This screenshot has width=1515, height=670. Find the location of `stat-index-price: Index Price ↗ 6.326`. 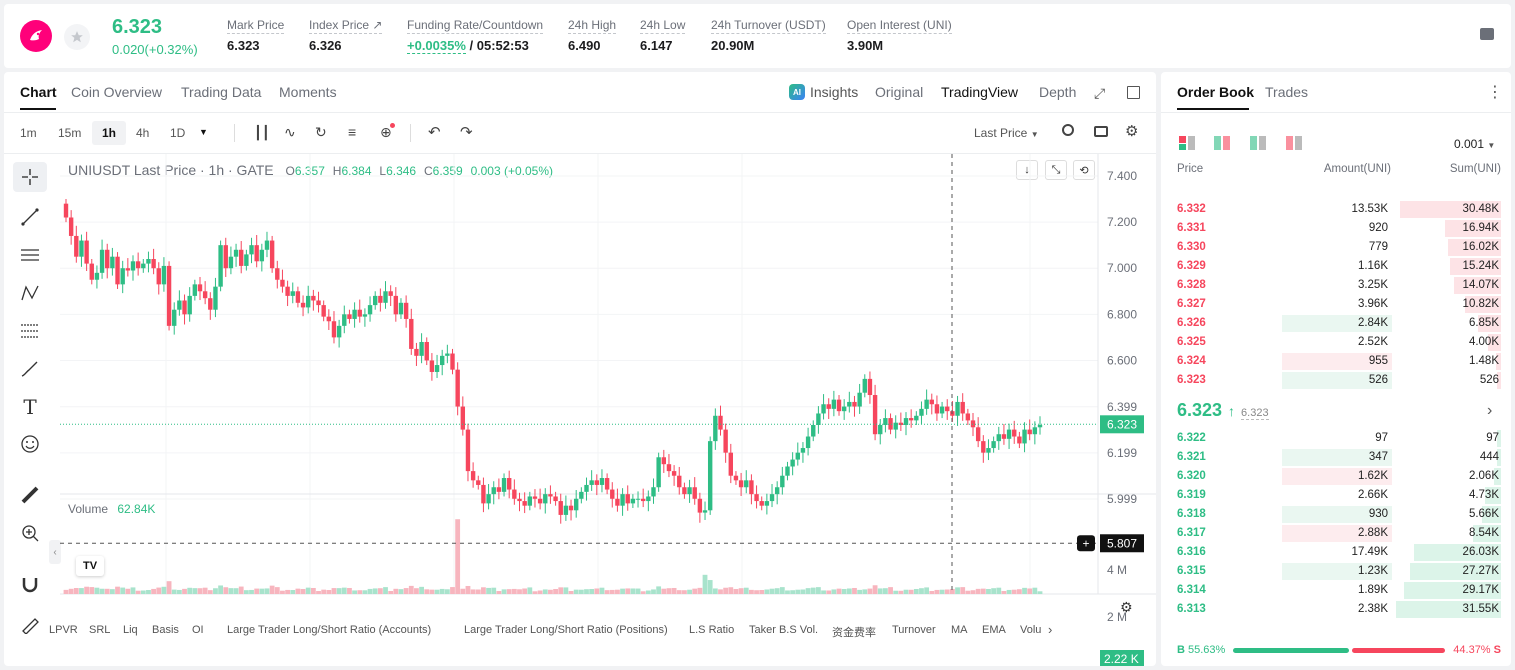

stat-index-price: Index Price ↗ 6.326 is located at coordinates (346, 35).